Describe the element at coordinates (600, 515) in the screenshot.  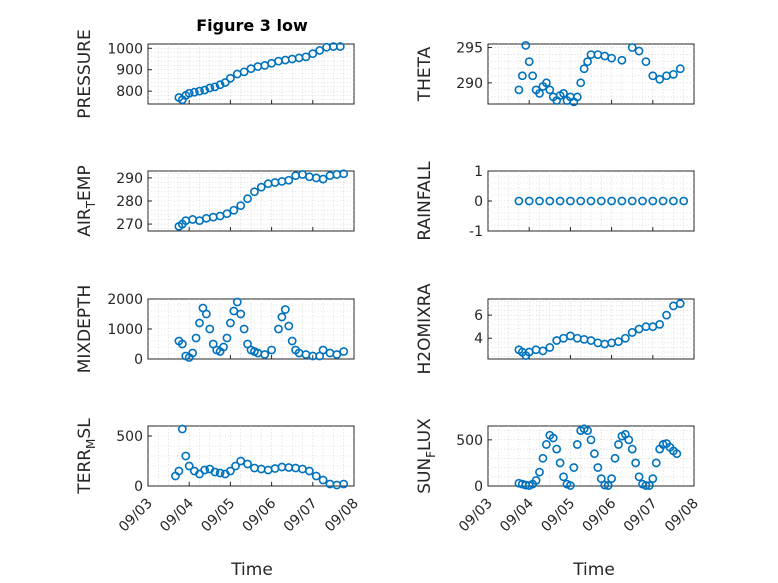
I see `x-tick-label: 09/06` at that location.